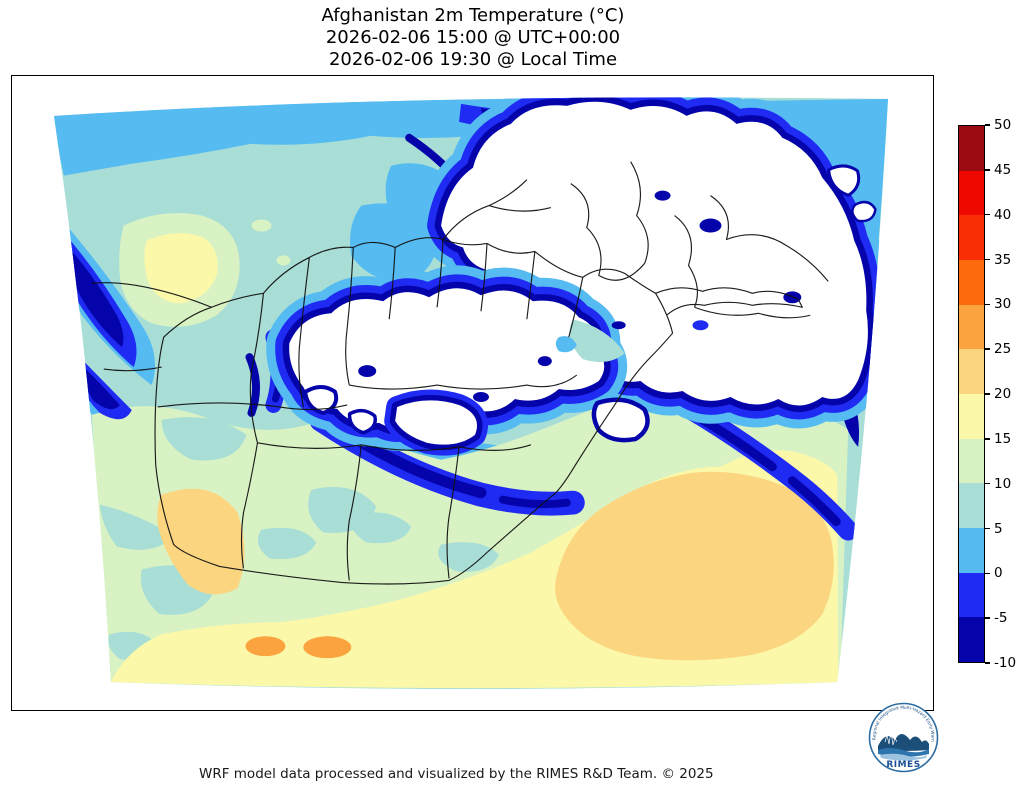 This screenshot has width=1026, height=799. I want to click on colorbar-tick: 30, so click(998, 304).